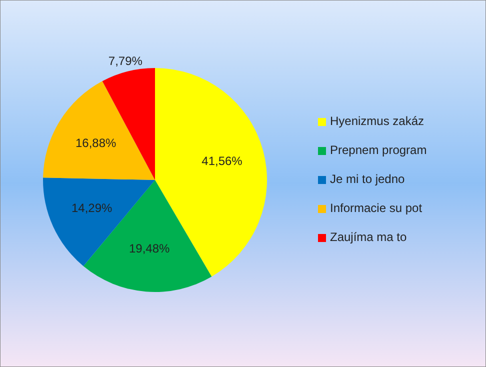 The height and width of the screenshot is (367, 486). I want to click on legend-label: Je mi to jedno, so click(368, 179).